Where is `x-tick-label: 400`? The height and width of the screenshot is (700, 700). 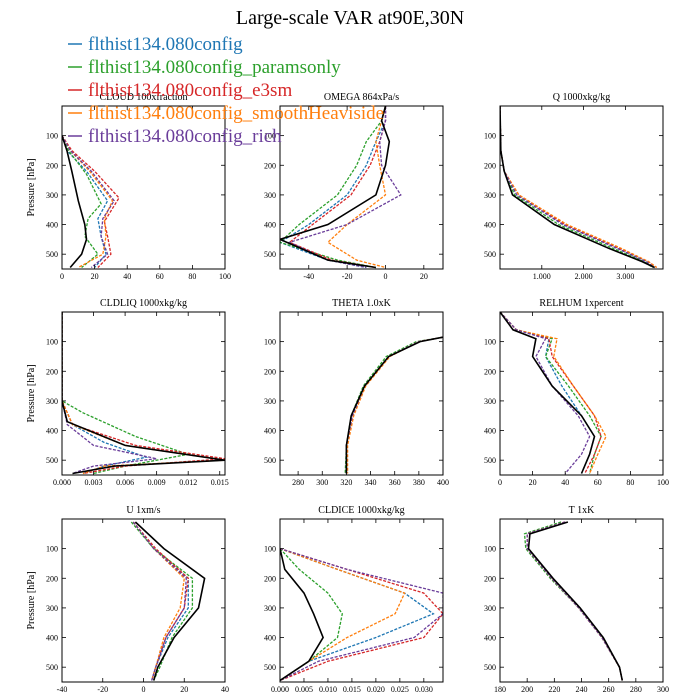
x-tick-label: 400 is located at coordinates (443, 482).